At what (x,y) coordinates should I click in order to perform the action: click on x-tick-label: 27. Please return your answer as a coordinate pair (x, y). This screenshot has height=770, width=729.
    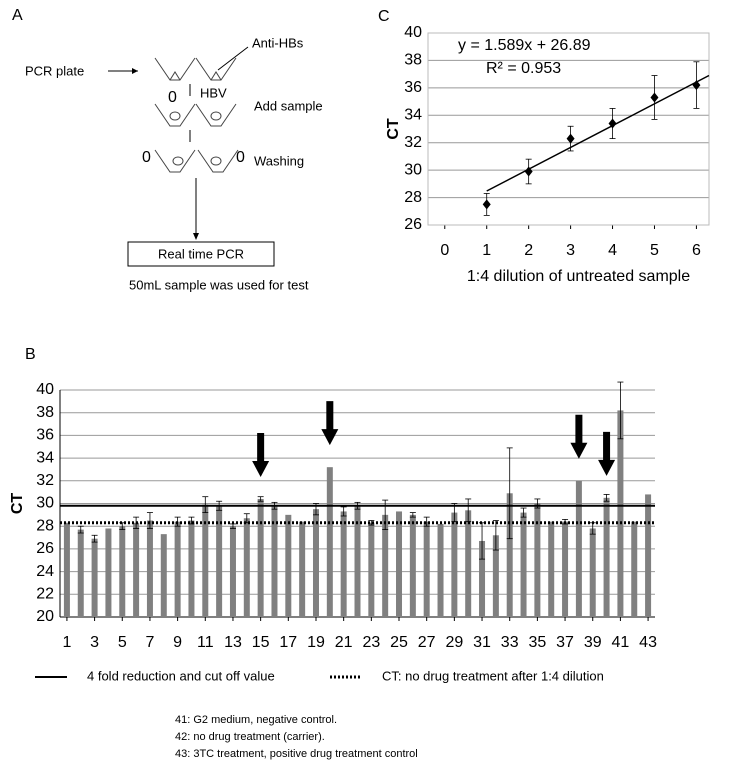
    Looking at the image, I should click on (427, 642).